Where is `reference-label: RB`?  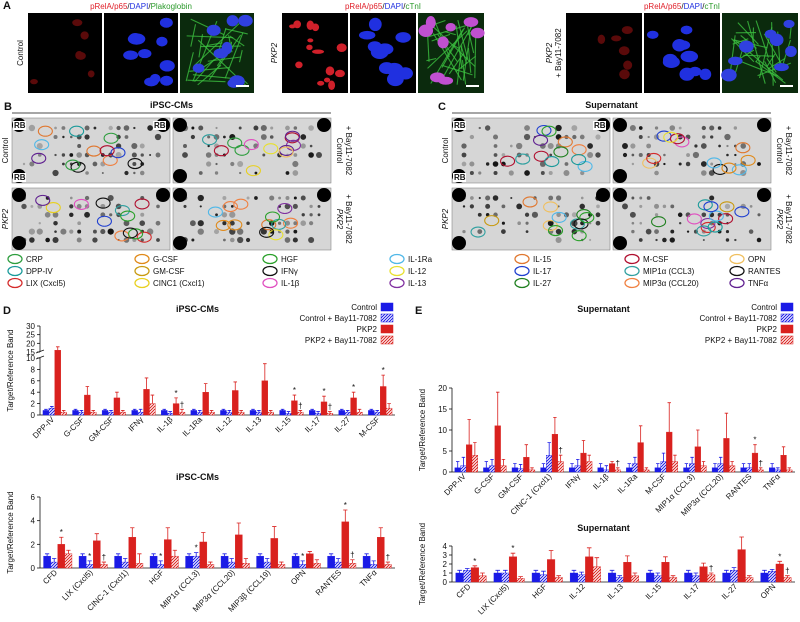
reference-label: RB is located at coordinates (20, 177).